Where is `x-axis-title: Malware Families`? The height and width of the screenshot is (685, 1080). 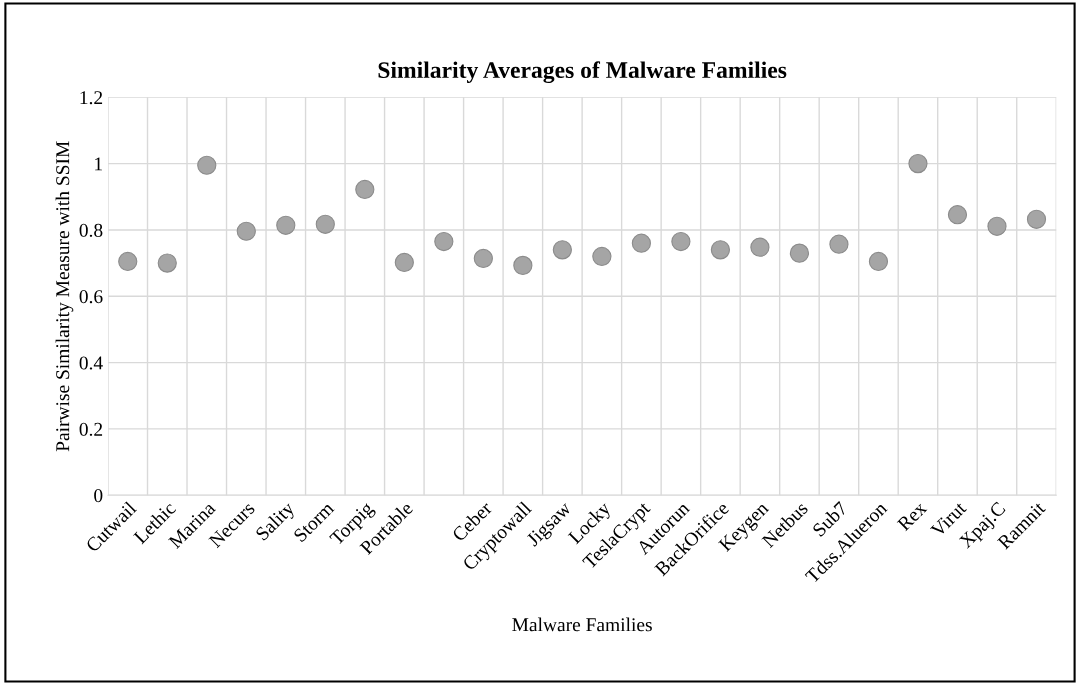
x-axis-title: Malware Families is located at coordinates (582, 624).